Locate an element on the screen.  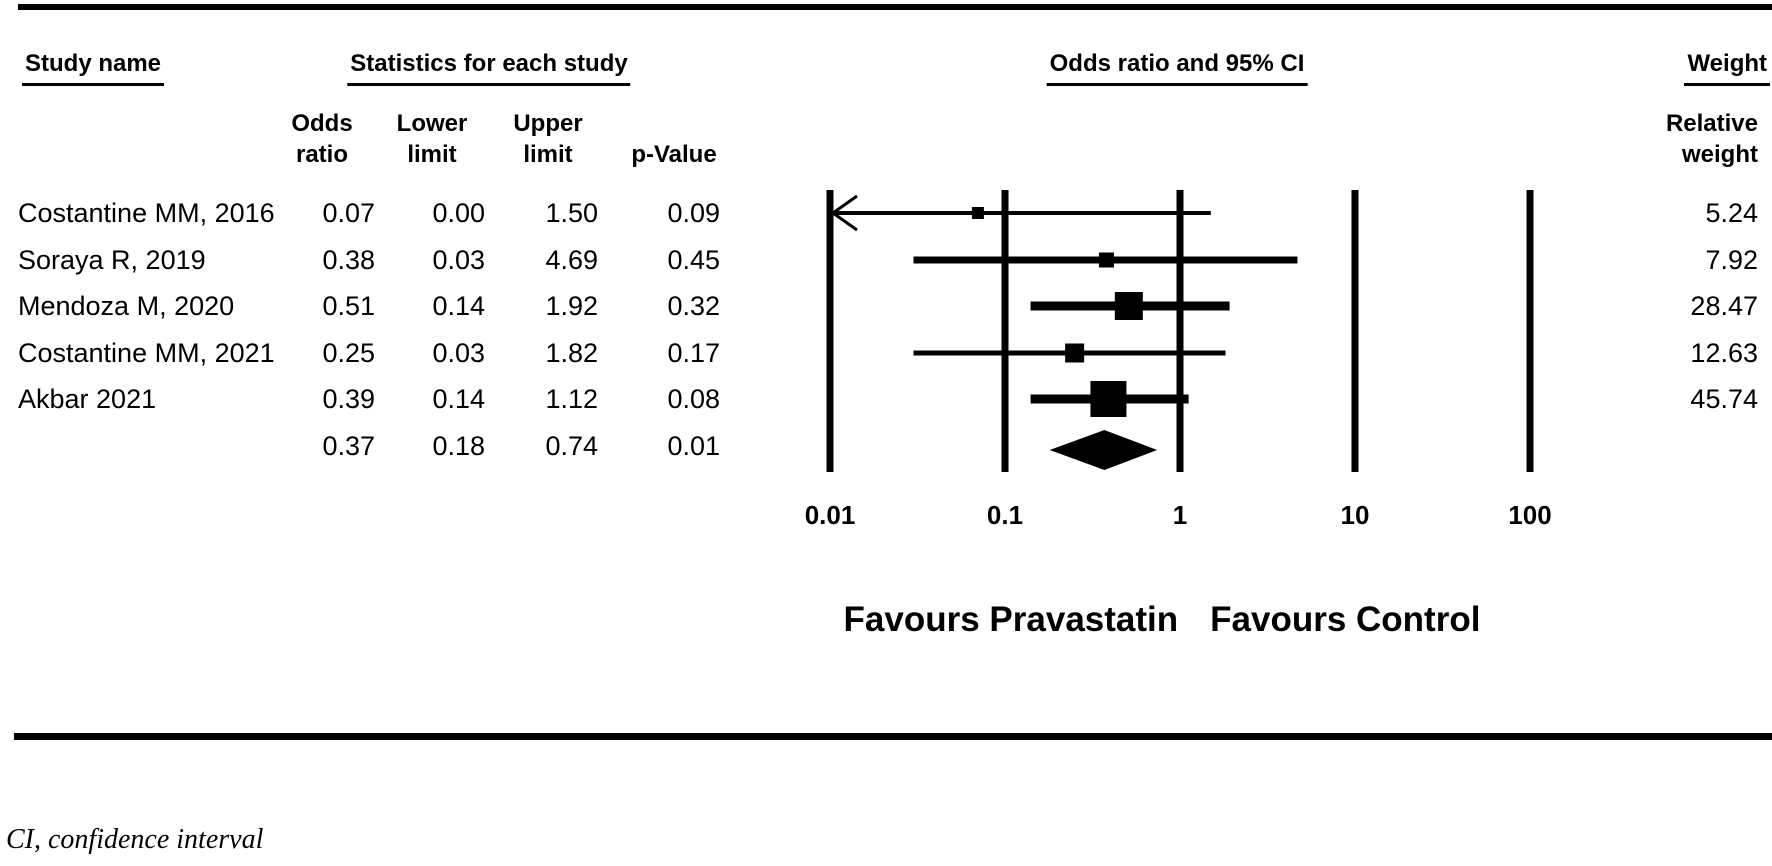
table-row: Mendoza M, 2020 0.51 0.14 1.92 0.32 28.47 is located at coordinates (886, 306).